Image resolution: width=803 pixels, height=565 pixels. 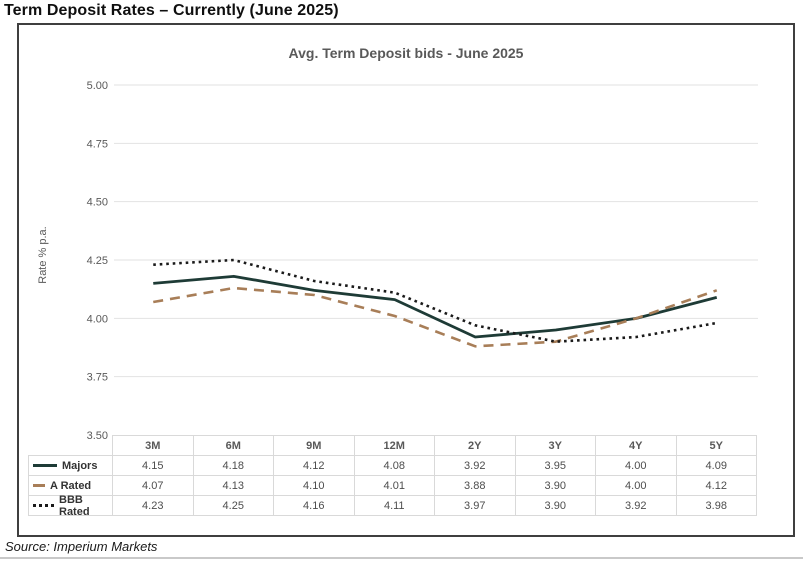 I want to click on y-tick-label: 4.50, so click(x=97, y=203).